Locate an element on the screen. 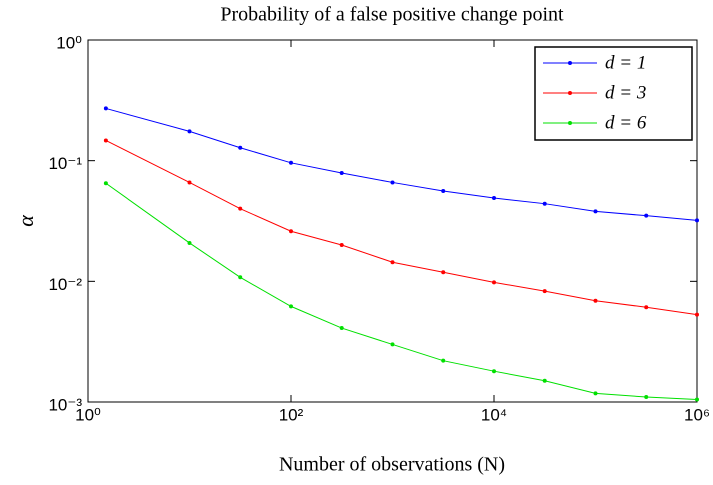 This screenshot has height=485, width=713. legend-label: d = 6 is located at coordinates (626, 122).